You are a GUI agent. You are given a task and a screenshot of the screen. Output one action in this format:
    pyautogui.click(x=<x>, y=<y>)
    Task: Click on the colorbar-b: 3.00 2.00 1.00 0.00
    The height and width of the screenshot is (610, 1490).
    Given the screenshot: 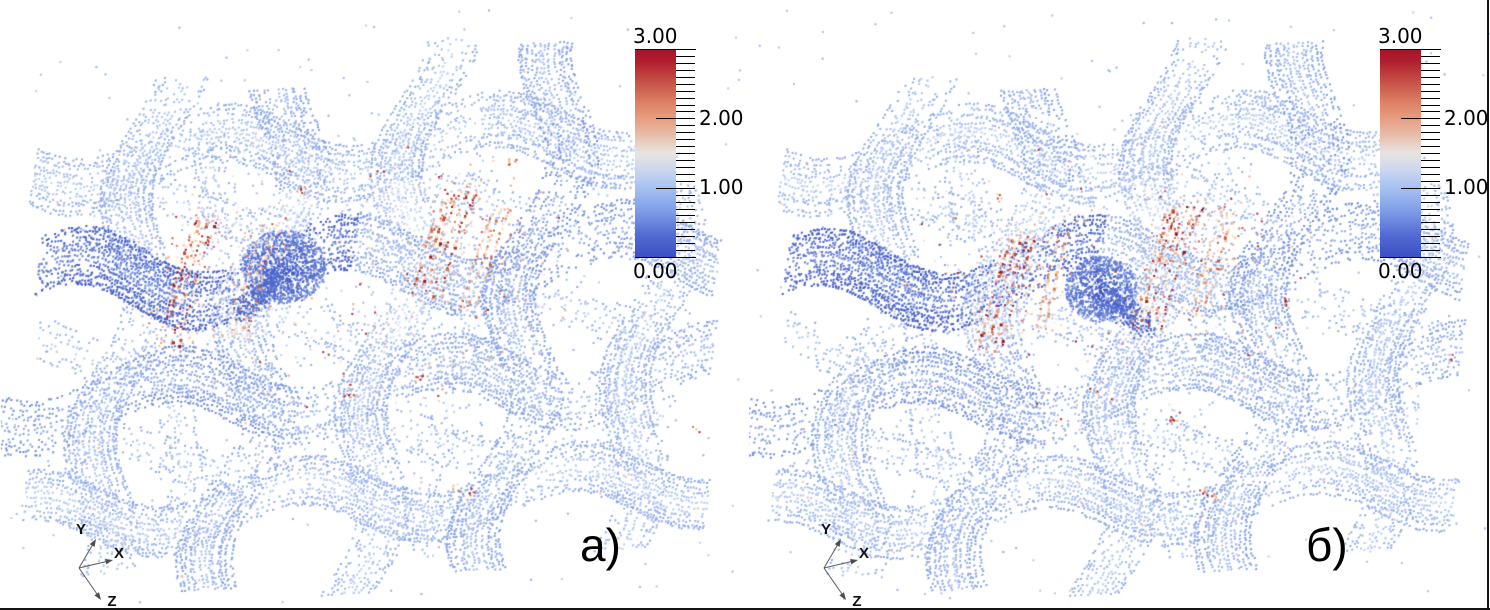 What is the action you would take?
    pyautogui.click(x=1433, y=153)
    